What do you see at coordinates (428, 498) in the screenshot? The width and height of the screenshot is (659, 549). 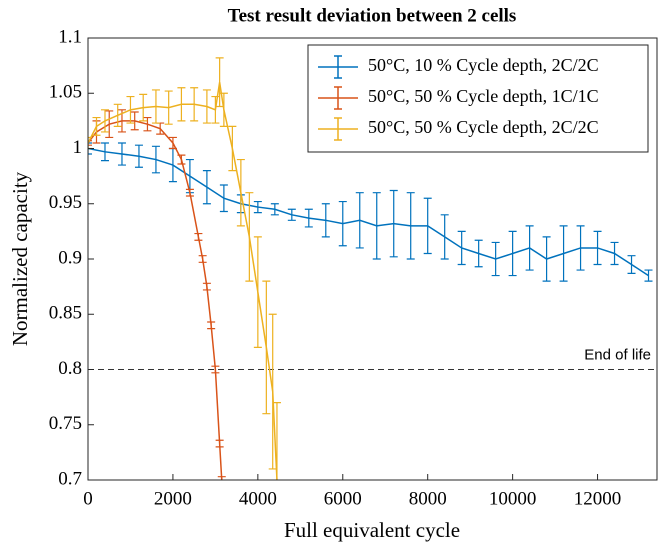 I see `x-tick-label: 8000` at bounding box center [428, 498].